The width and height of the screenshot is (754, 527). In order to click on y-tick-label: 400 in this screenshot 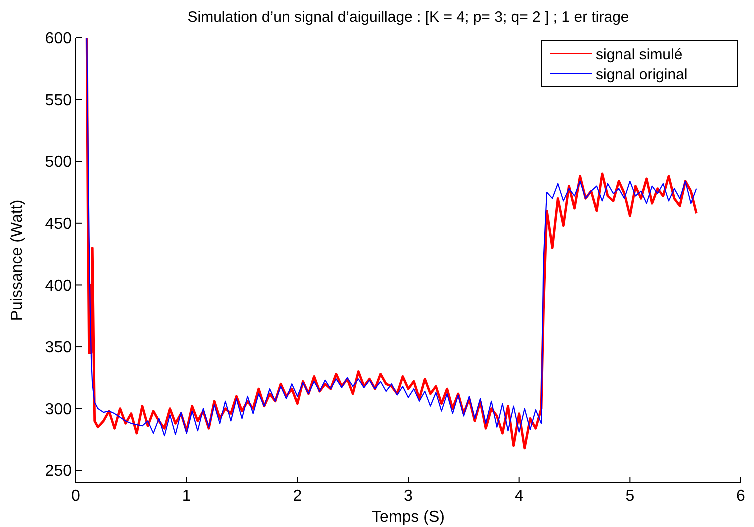, I will do `click(58, 286)`.